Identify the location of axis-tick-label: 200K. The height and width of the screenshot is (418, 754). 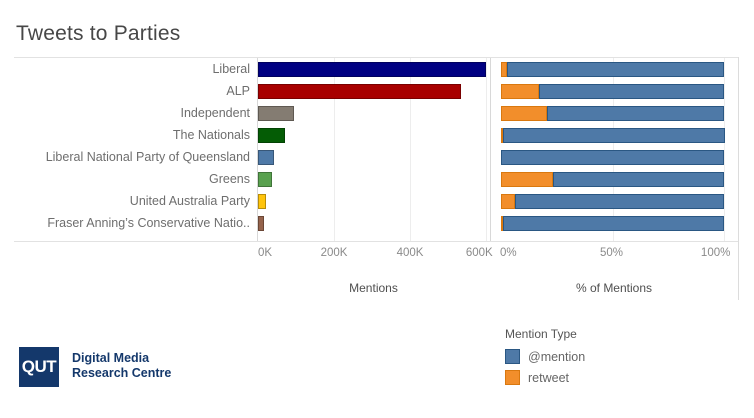
(334, 253).